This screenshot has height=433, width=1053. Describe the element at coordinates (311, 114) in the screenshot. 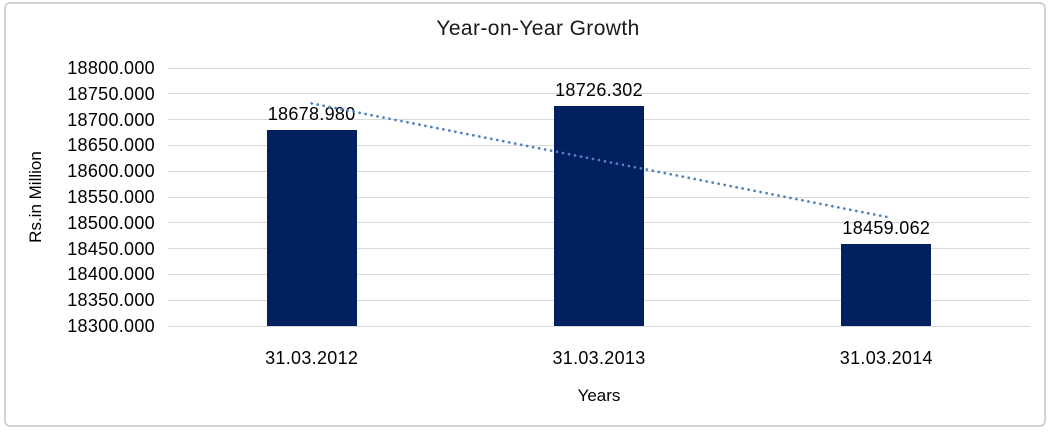

I see `bar-value-label: 18678.980` at that location.